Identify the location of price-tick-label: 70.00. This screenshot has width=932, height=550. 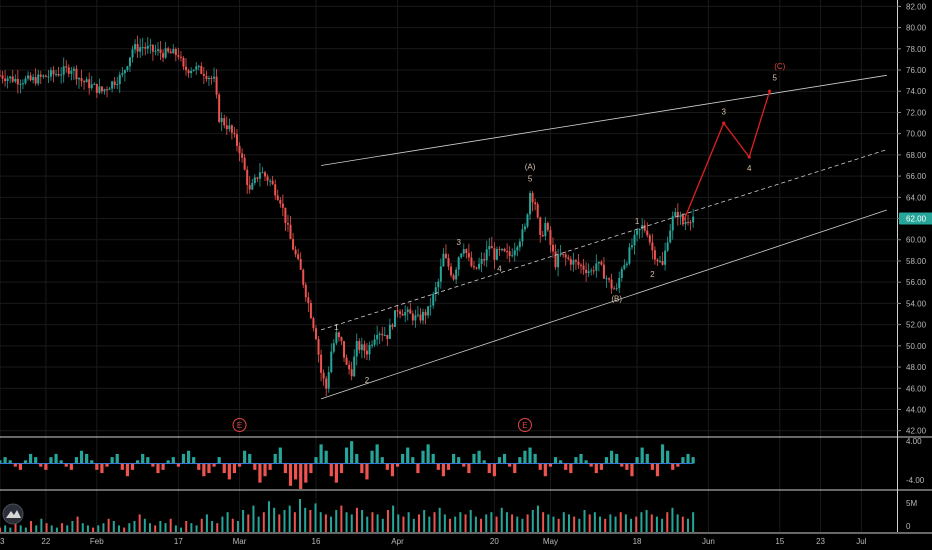
(916, 134).